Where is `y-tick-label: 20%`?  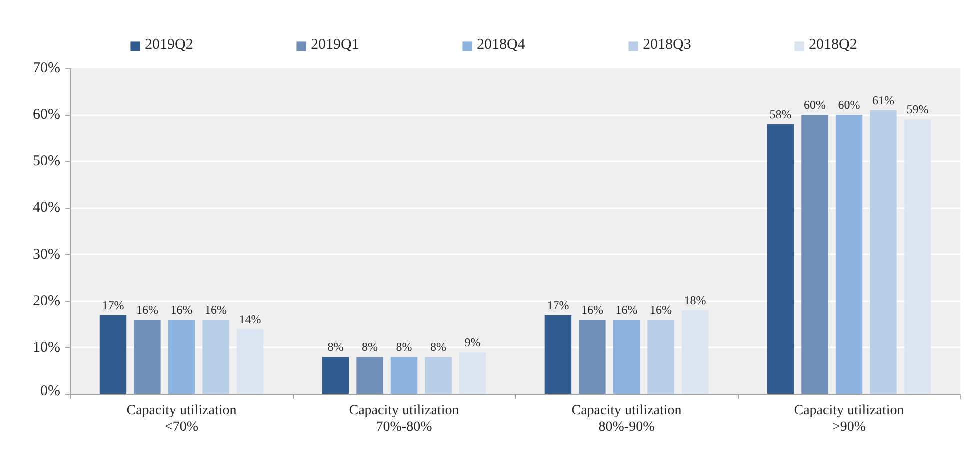 y-tick-label: 20% is located at coordinates (47, 301).